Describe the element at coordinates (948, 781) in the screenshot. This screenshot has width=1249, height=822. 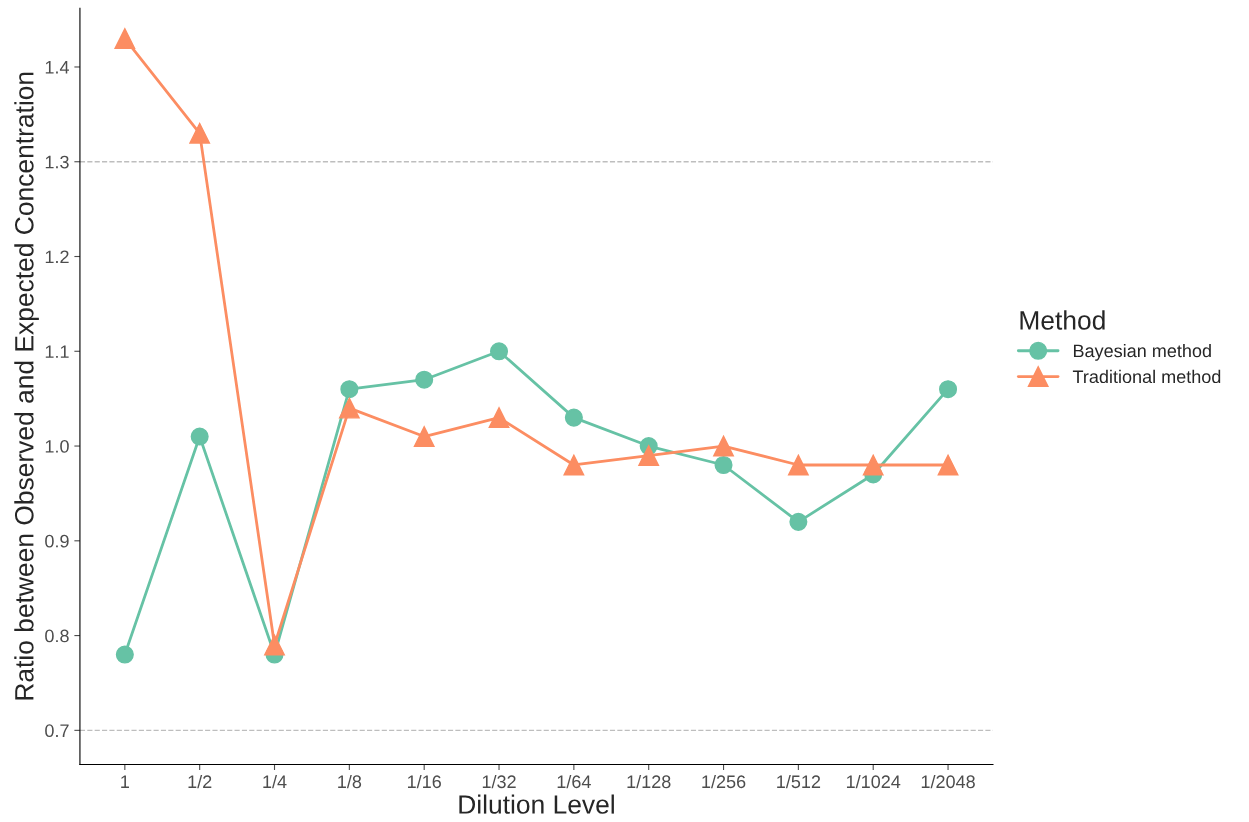
I see `x-tick-label: 1/2048` at that location.